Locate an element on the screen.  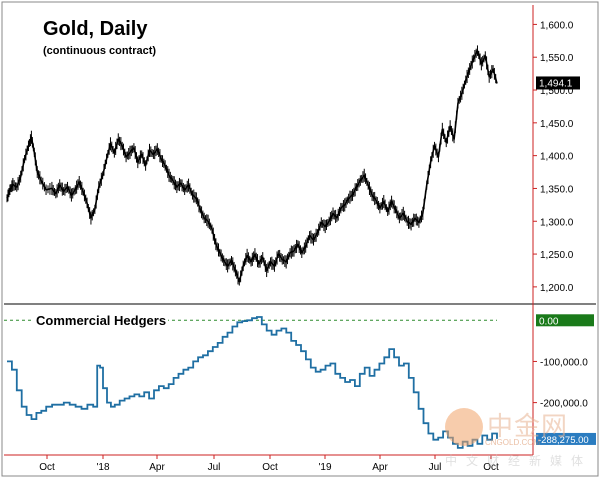
hedgers-y-tick-label: -200,000.0 is located at coordinates (564, 404).